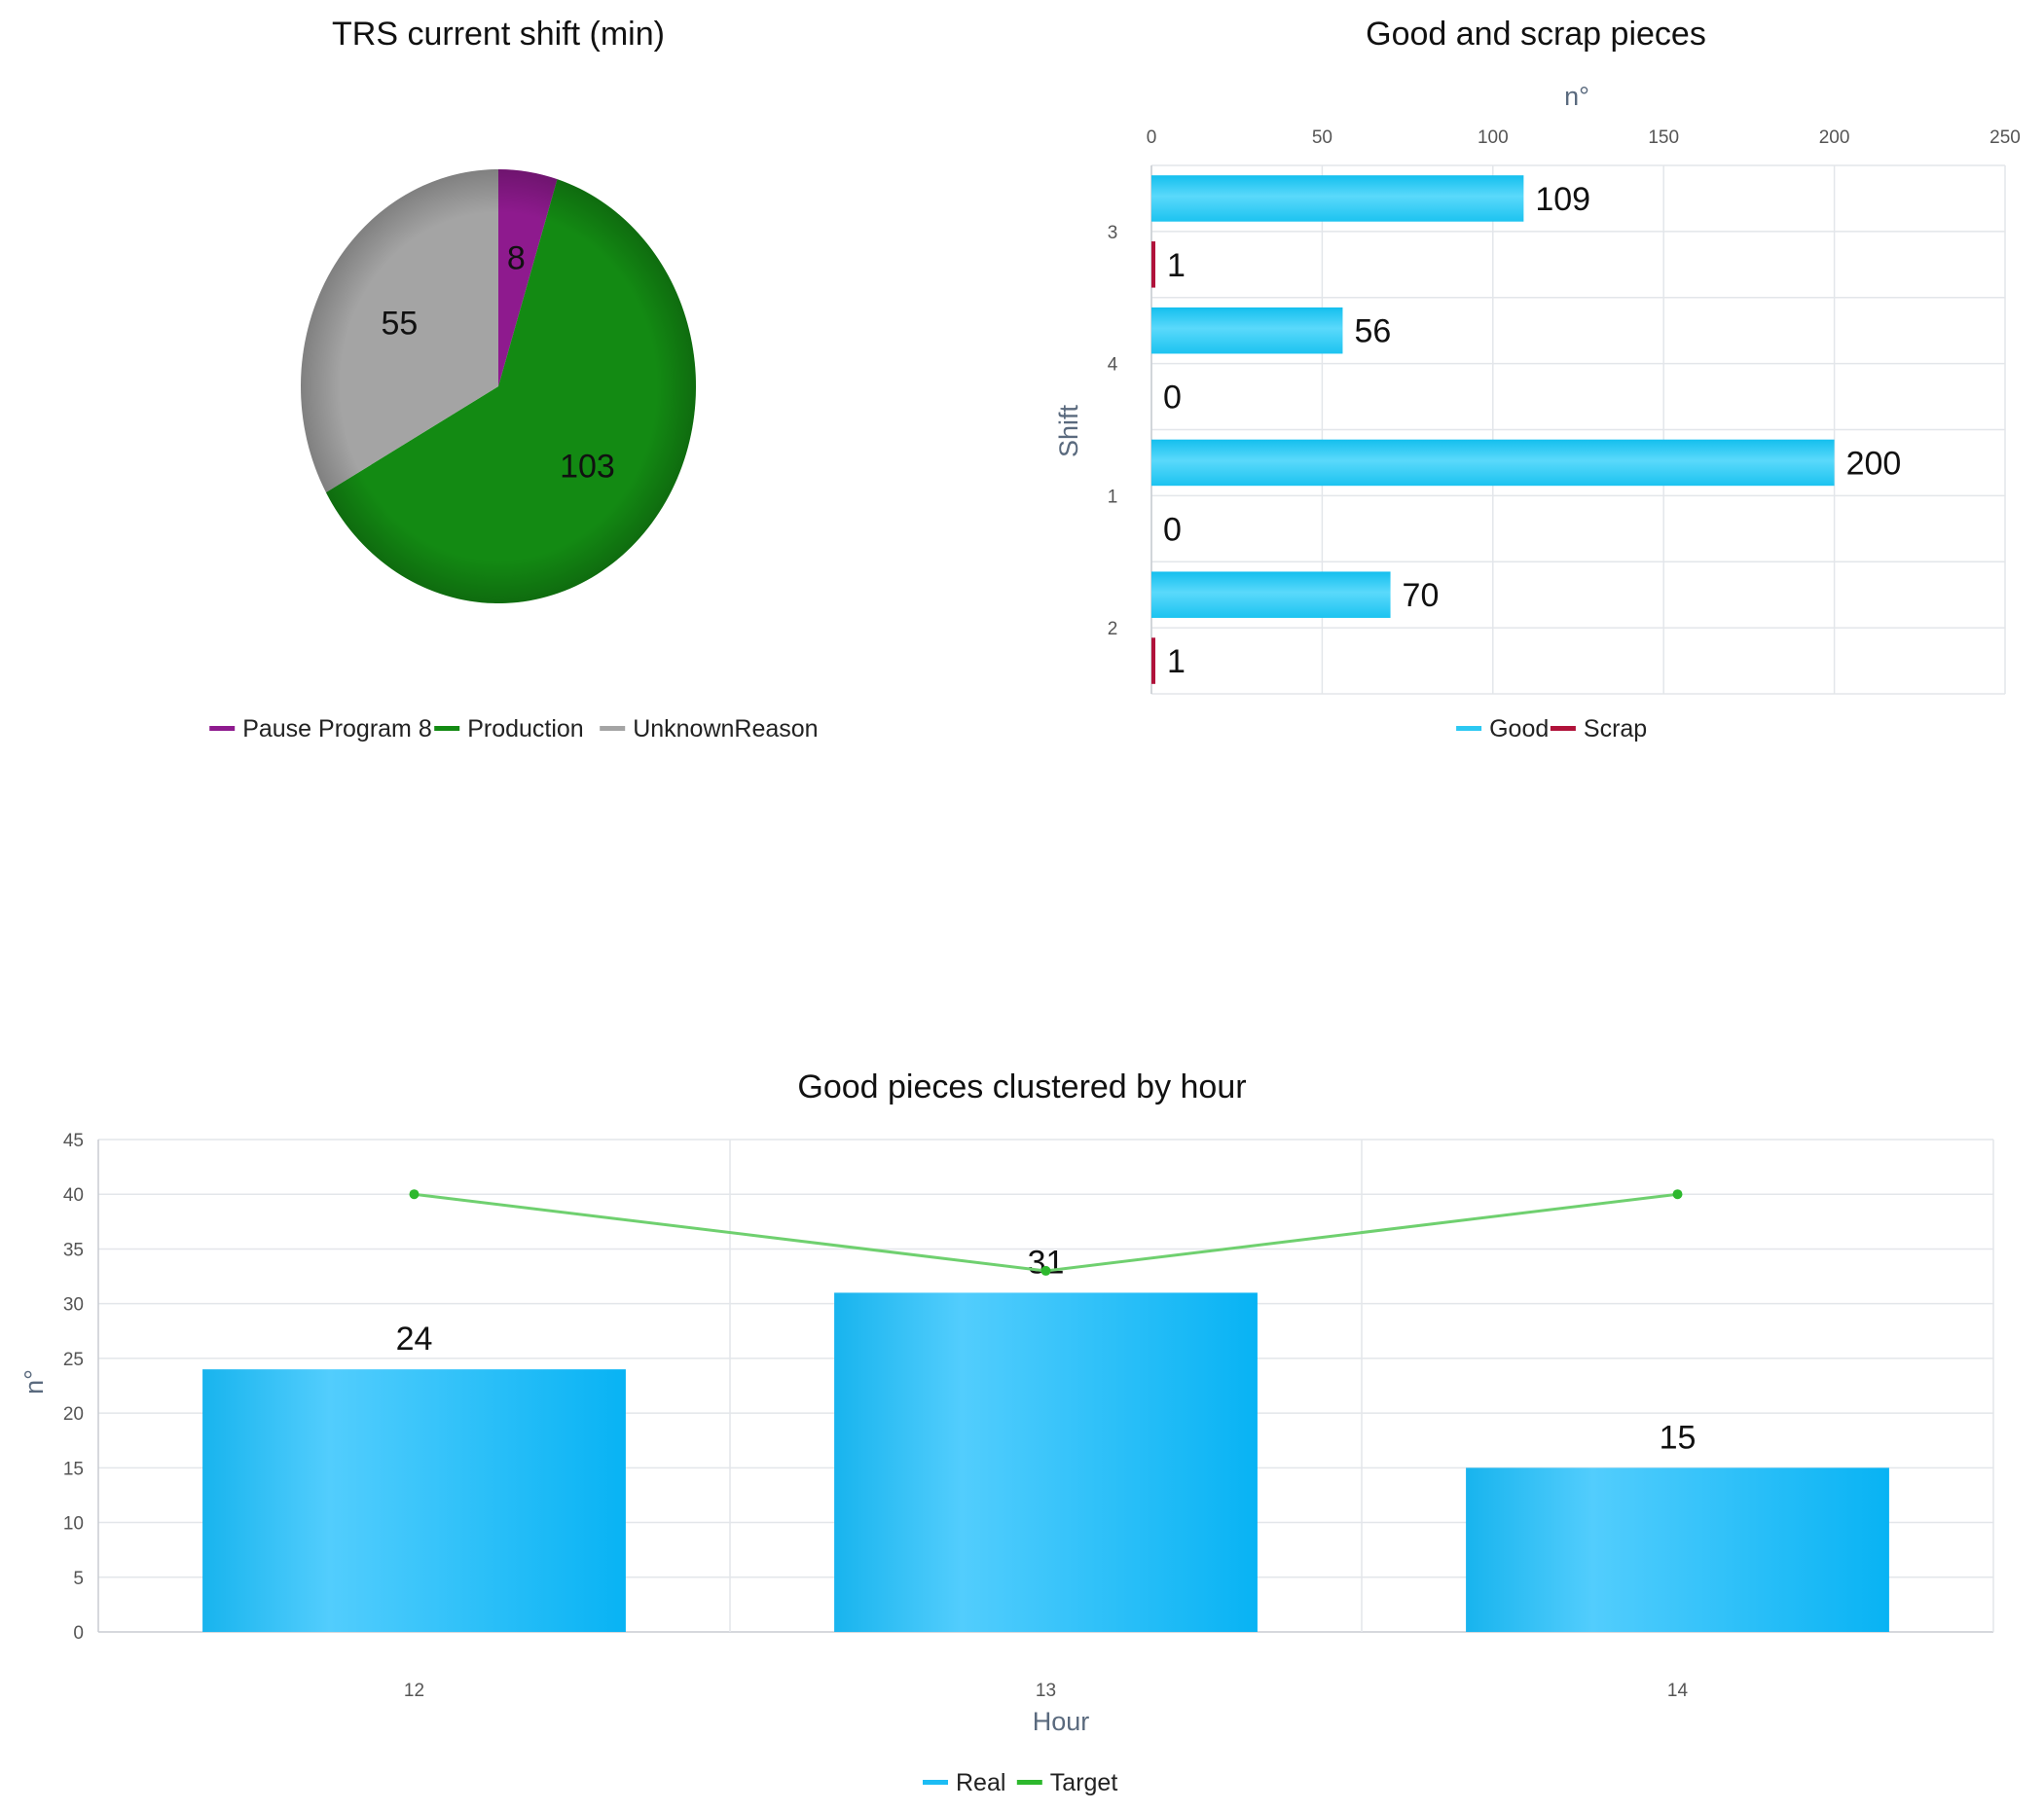 Image resolution: width=2044 pixels, height=1811 pixels. Describe the element at coordinates (1062, 1721) in the screenshot. I see `vbar-x-axis-title: Hour` at that location.